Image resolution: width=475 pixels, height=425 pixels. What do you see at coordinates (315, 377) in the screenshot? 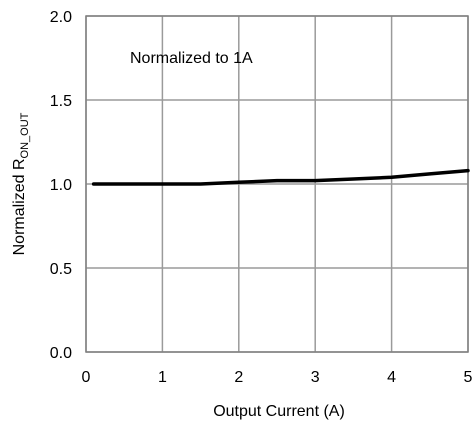
I see `x-tick-label: 3` at bounding box center [315, 377].